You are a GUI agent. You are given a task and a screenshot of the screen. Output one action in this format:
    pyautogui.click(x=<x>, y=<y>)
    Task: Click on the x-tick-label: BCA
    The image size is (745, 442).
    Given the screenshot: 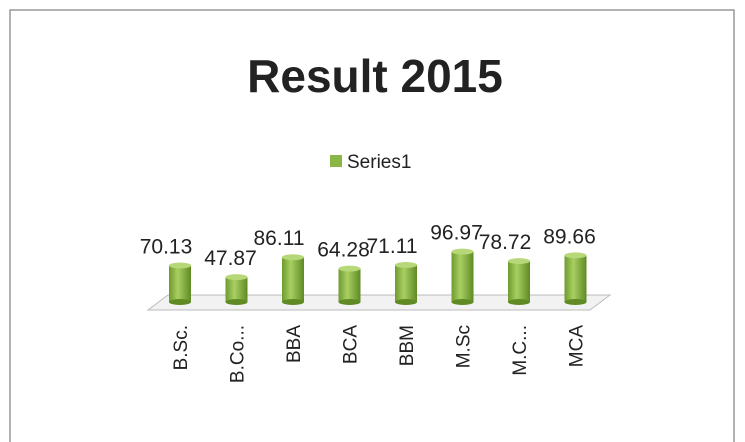 What is the action you would take?
    pyautogui.click(x=351, y=344)
    